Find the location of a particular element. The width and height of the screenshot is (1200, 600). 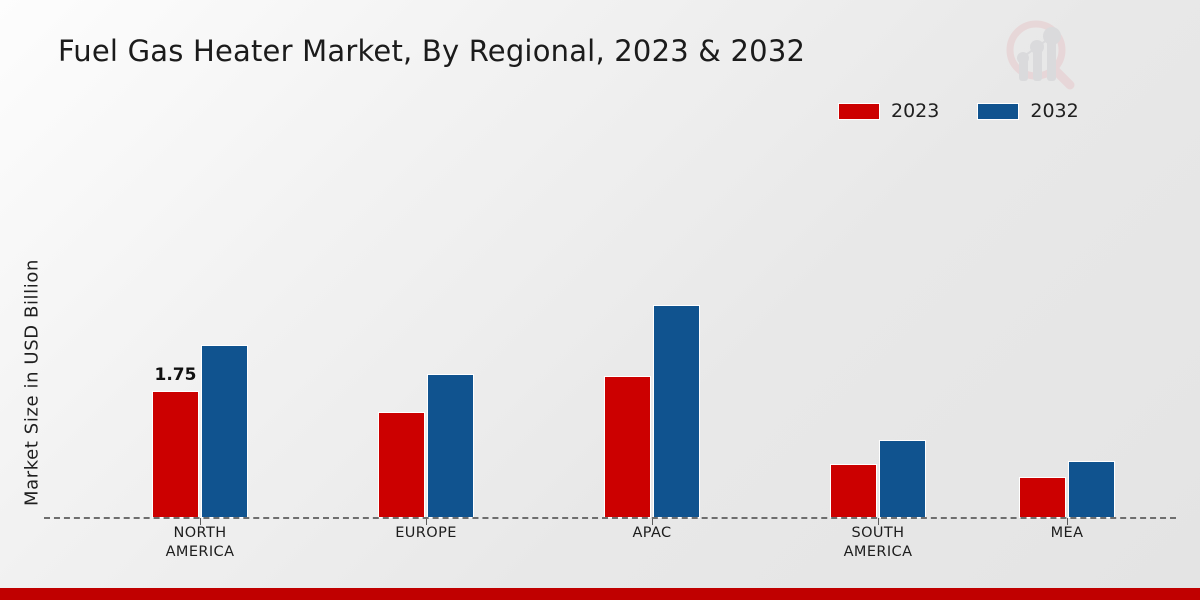

legend-item-2032: 2032 is located at coordinates (1028, 111).